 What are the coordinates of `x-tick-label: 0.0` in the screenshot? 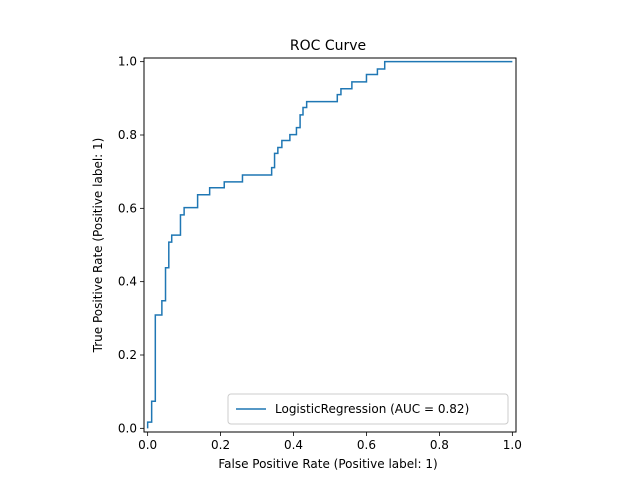 It's located at (147, 445).